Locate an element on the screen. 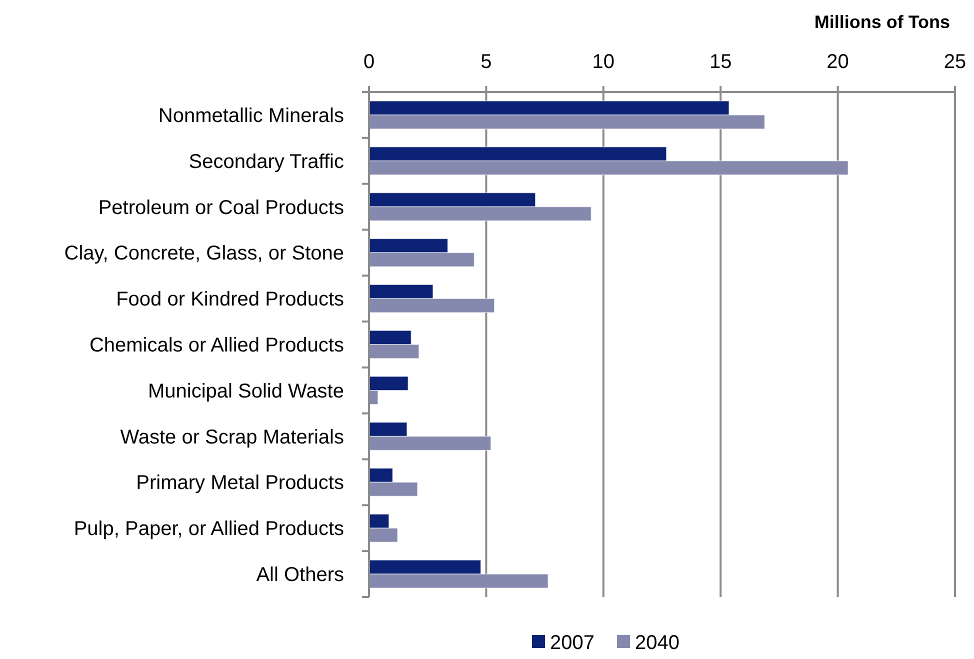  y-tick-label: Clay, Concrete, Glass, or Stone is located at coordinates (204, 253).